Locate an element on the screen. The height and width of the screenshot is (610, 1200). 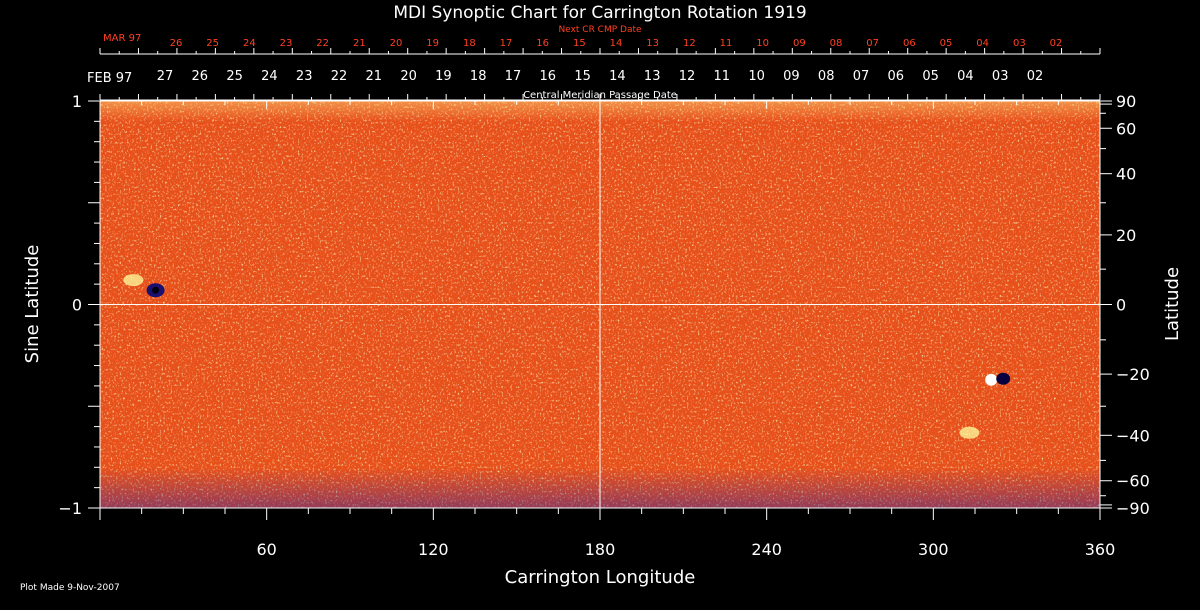
cmp-date-label: 10 is located at coordinates (756, 76).